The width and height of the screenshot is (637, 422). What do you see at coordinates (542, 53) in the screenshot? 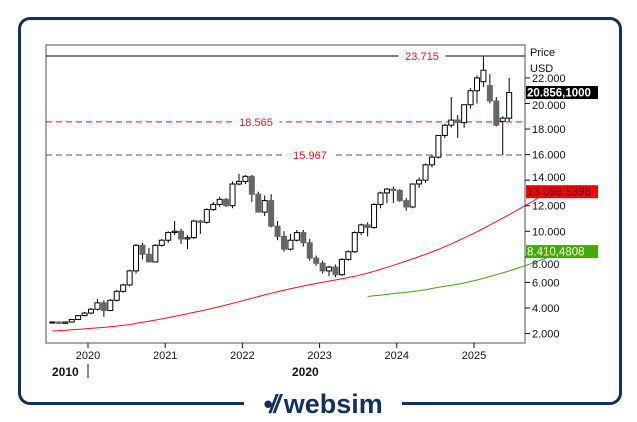
I see `price-label: Price` at bounding box center [542, 53].